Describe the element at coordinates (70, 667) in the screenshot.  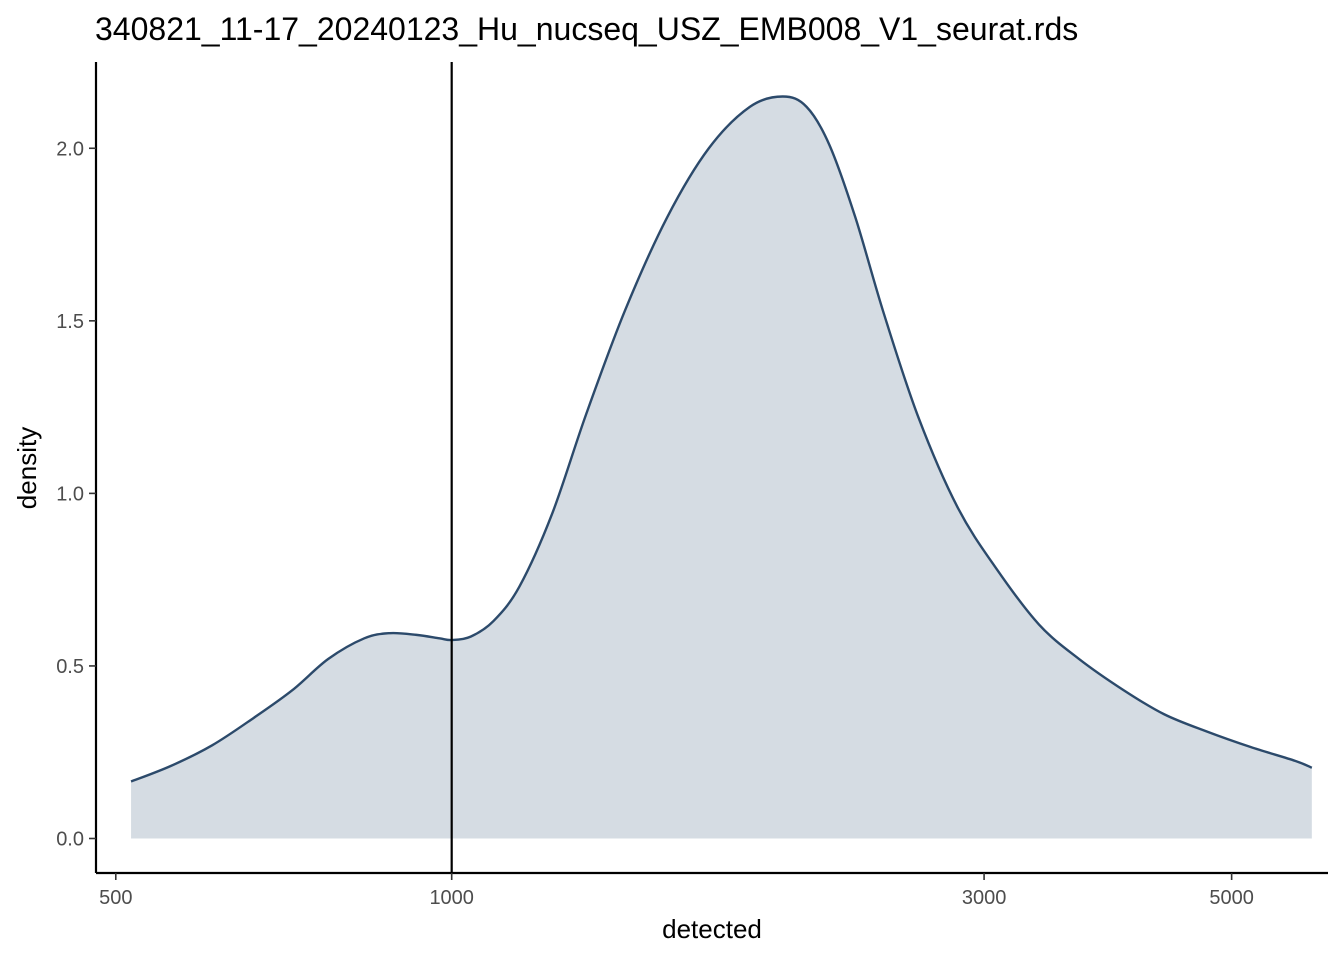
I see `y-tick-label: 0.5` at that location.